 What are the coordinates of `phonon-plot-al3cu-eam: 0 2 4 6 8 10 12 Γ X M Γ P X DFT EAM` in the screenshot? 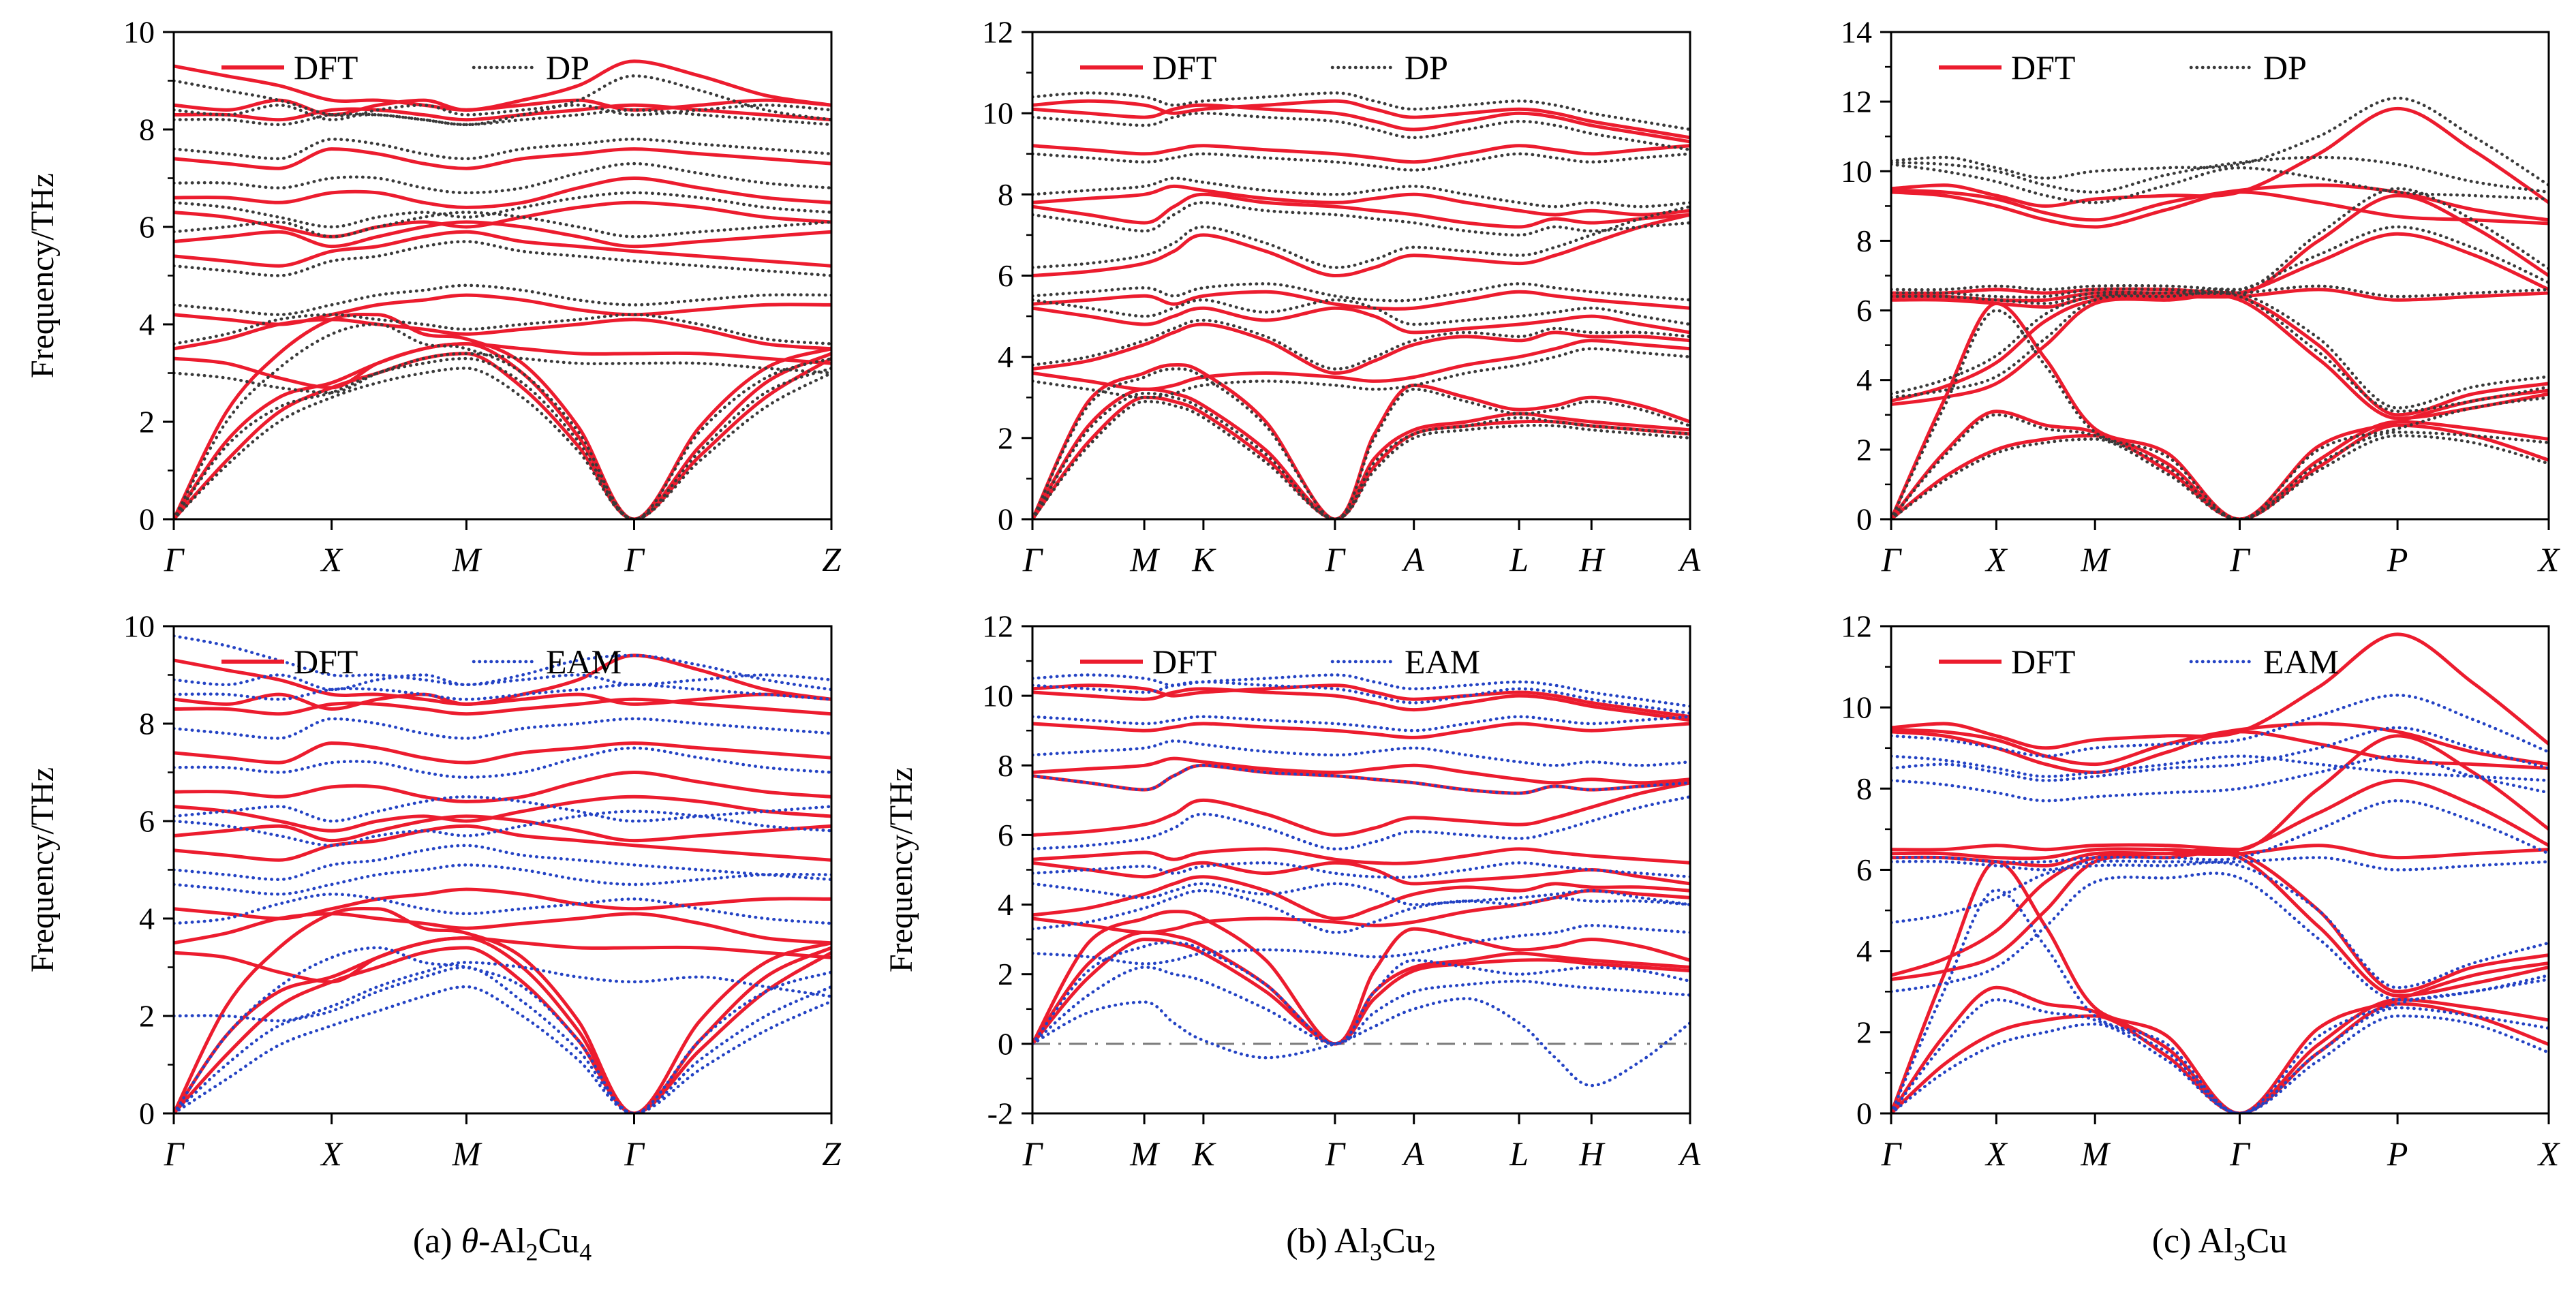 It's located at (2201, 891).